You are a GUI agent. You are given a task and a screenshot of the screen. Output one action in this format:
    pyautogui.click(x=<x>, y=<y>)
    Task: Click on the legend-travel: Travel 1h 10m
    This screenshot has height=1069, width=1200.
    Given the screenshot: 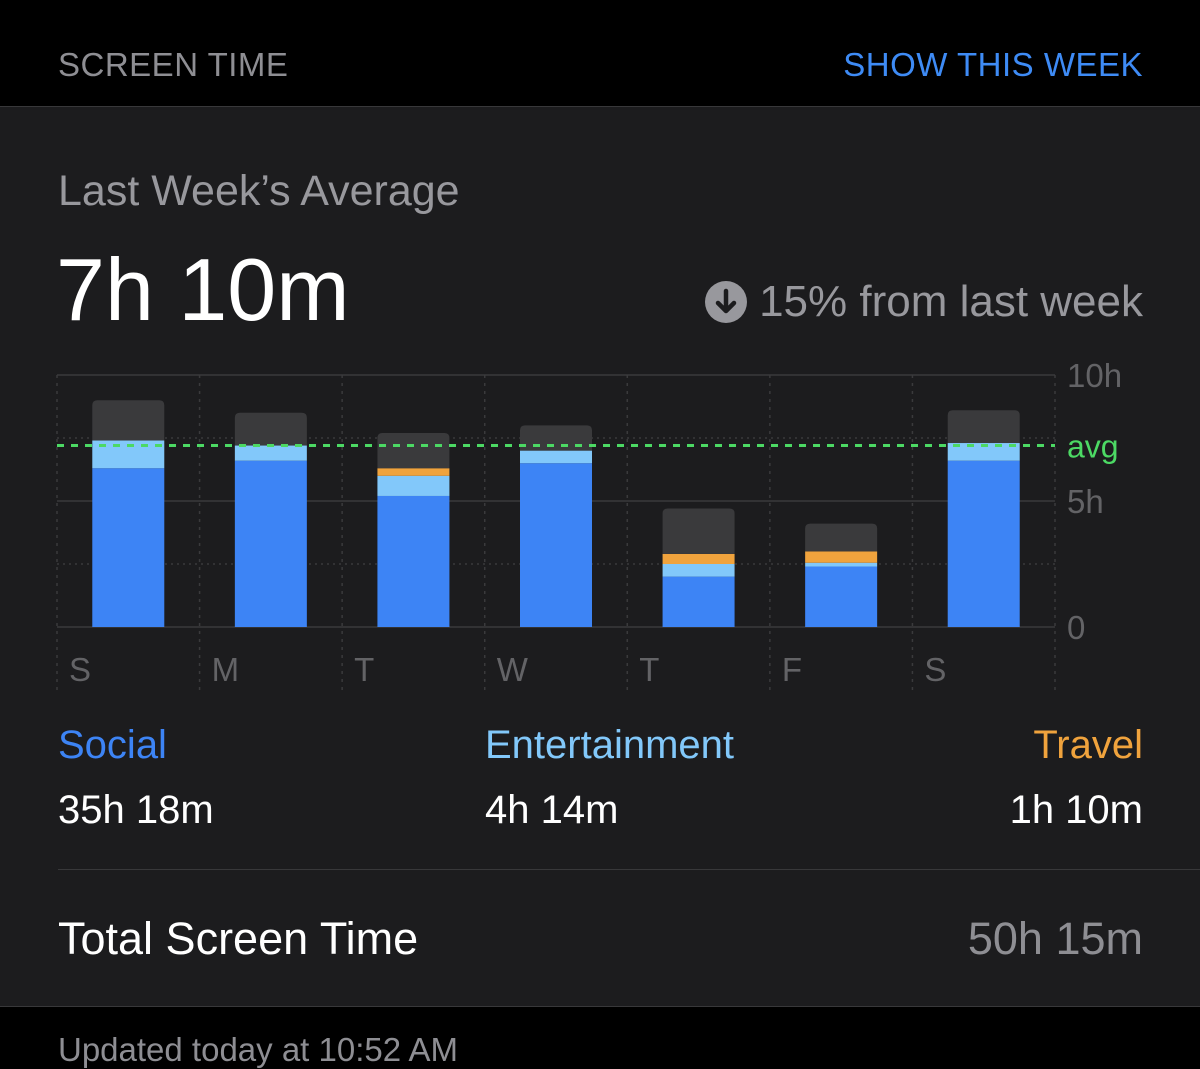 What is the action you would take?
    pyautogui.click(x=1076, y=778)
    